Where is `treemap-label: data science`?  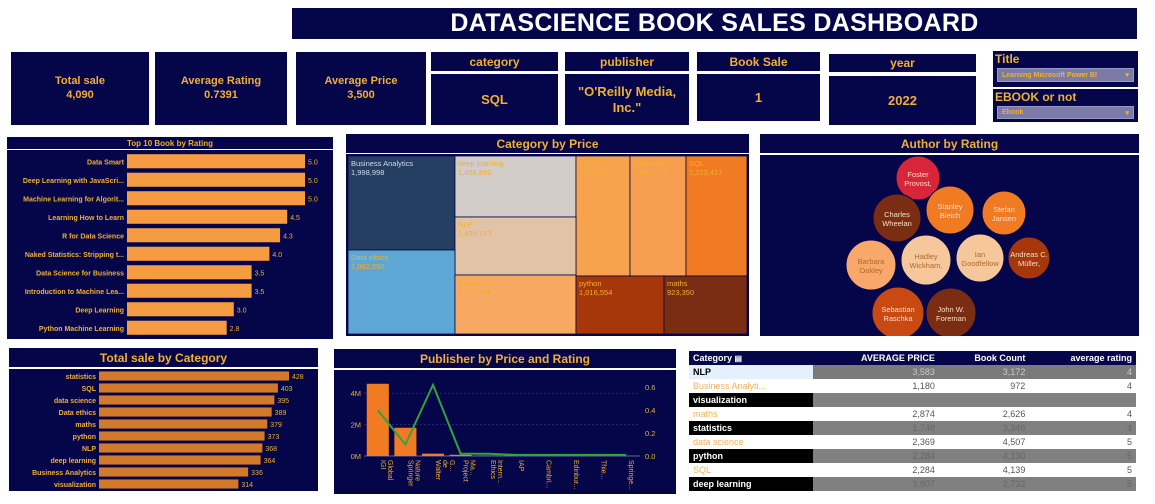 treemap-label: data science is located at coordinates (654, 163).